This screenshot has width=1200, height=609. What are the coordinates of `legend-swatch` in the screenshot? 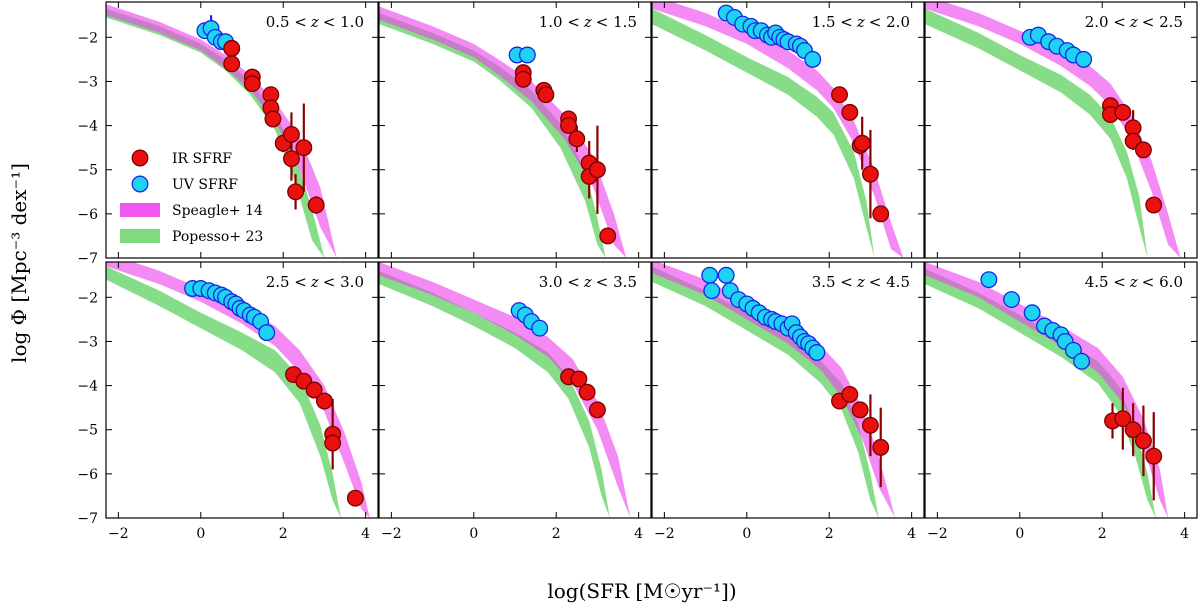 It's located at (140, 210).